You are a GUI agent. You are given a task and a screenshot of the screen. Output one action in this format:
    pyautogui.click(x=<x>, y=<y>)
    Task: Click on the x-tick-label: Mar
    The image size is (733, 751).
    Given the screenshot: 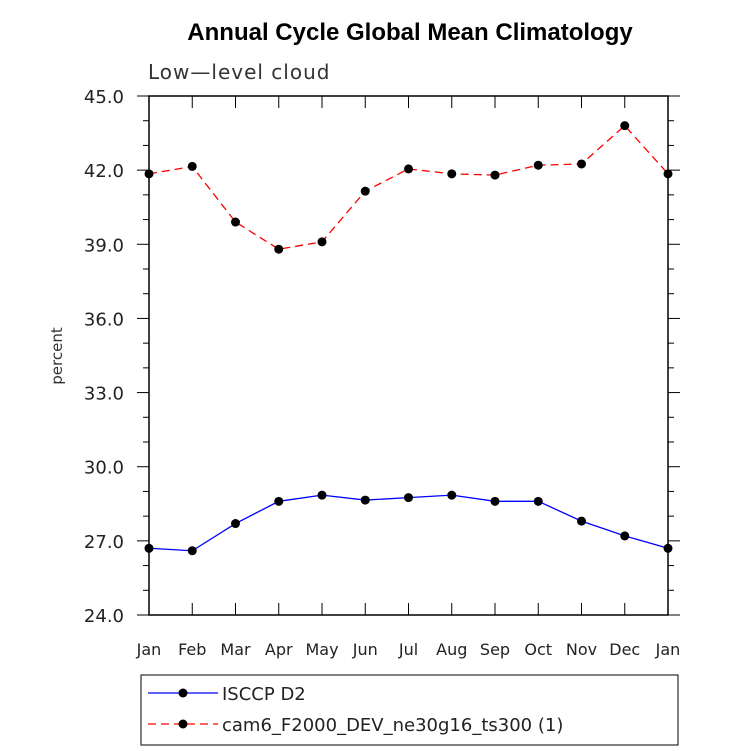 What is the action you would take?
    pyautogui.click(x=235, y=649)
    